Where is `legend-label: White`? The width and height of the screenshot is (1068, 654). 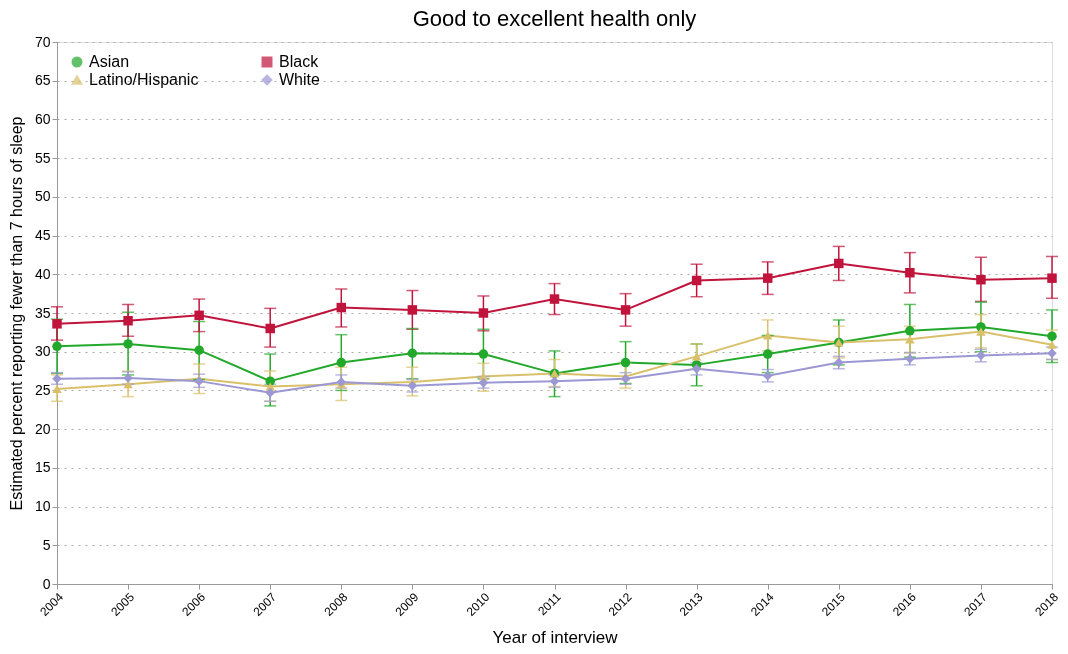 legend-label: White is located at coordinates (299, 79).